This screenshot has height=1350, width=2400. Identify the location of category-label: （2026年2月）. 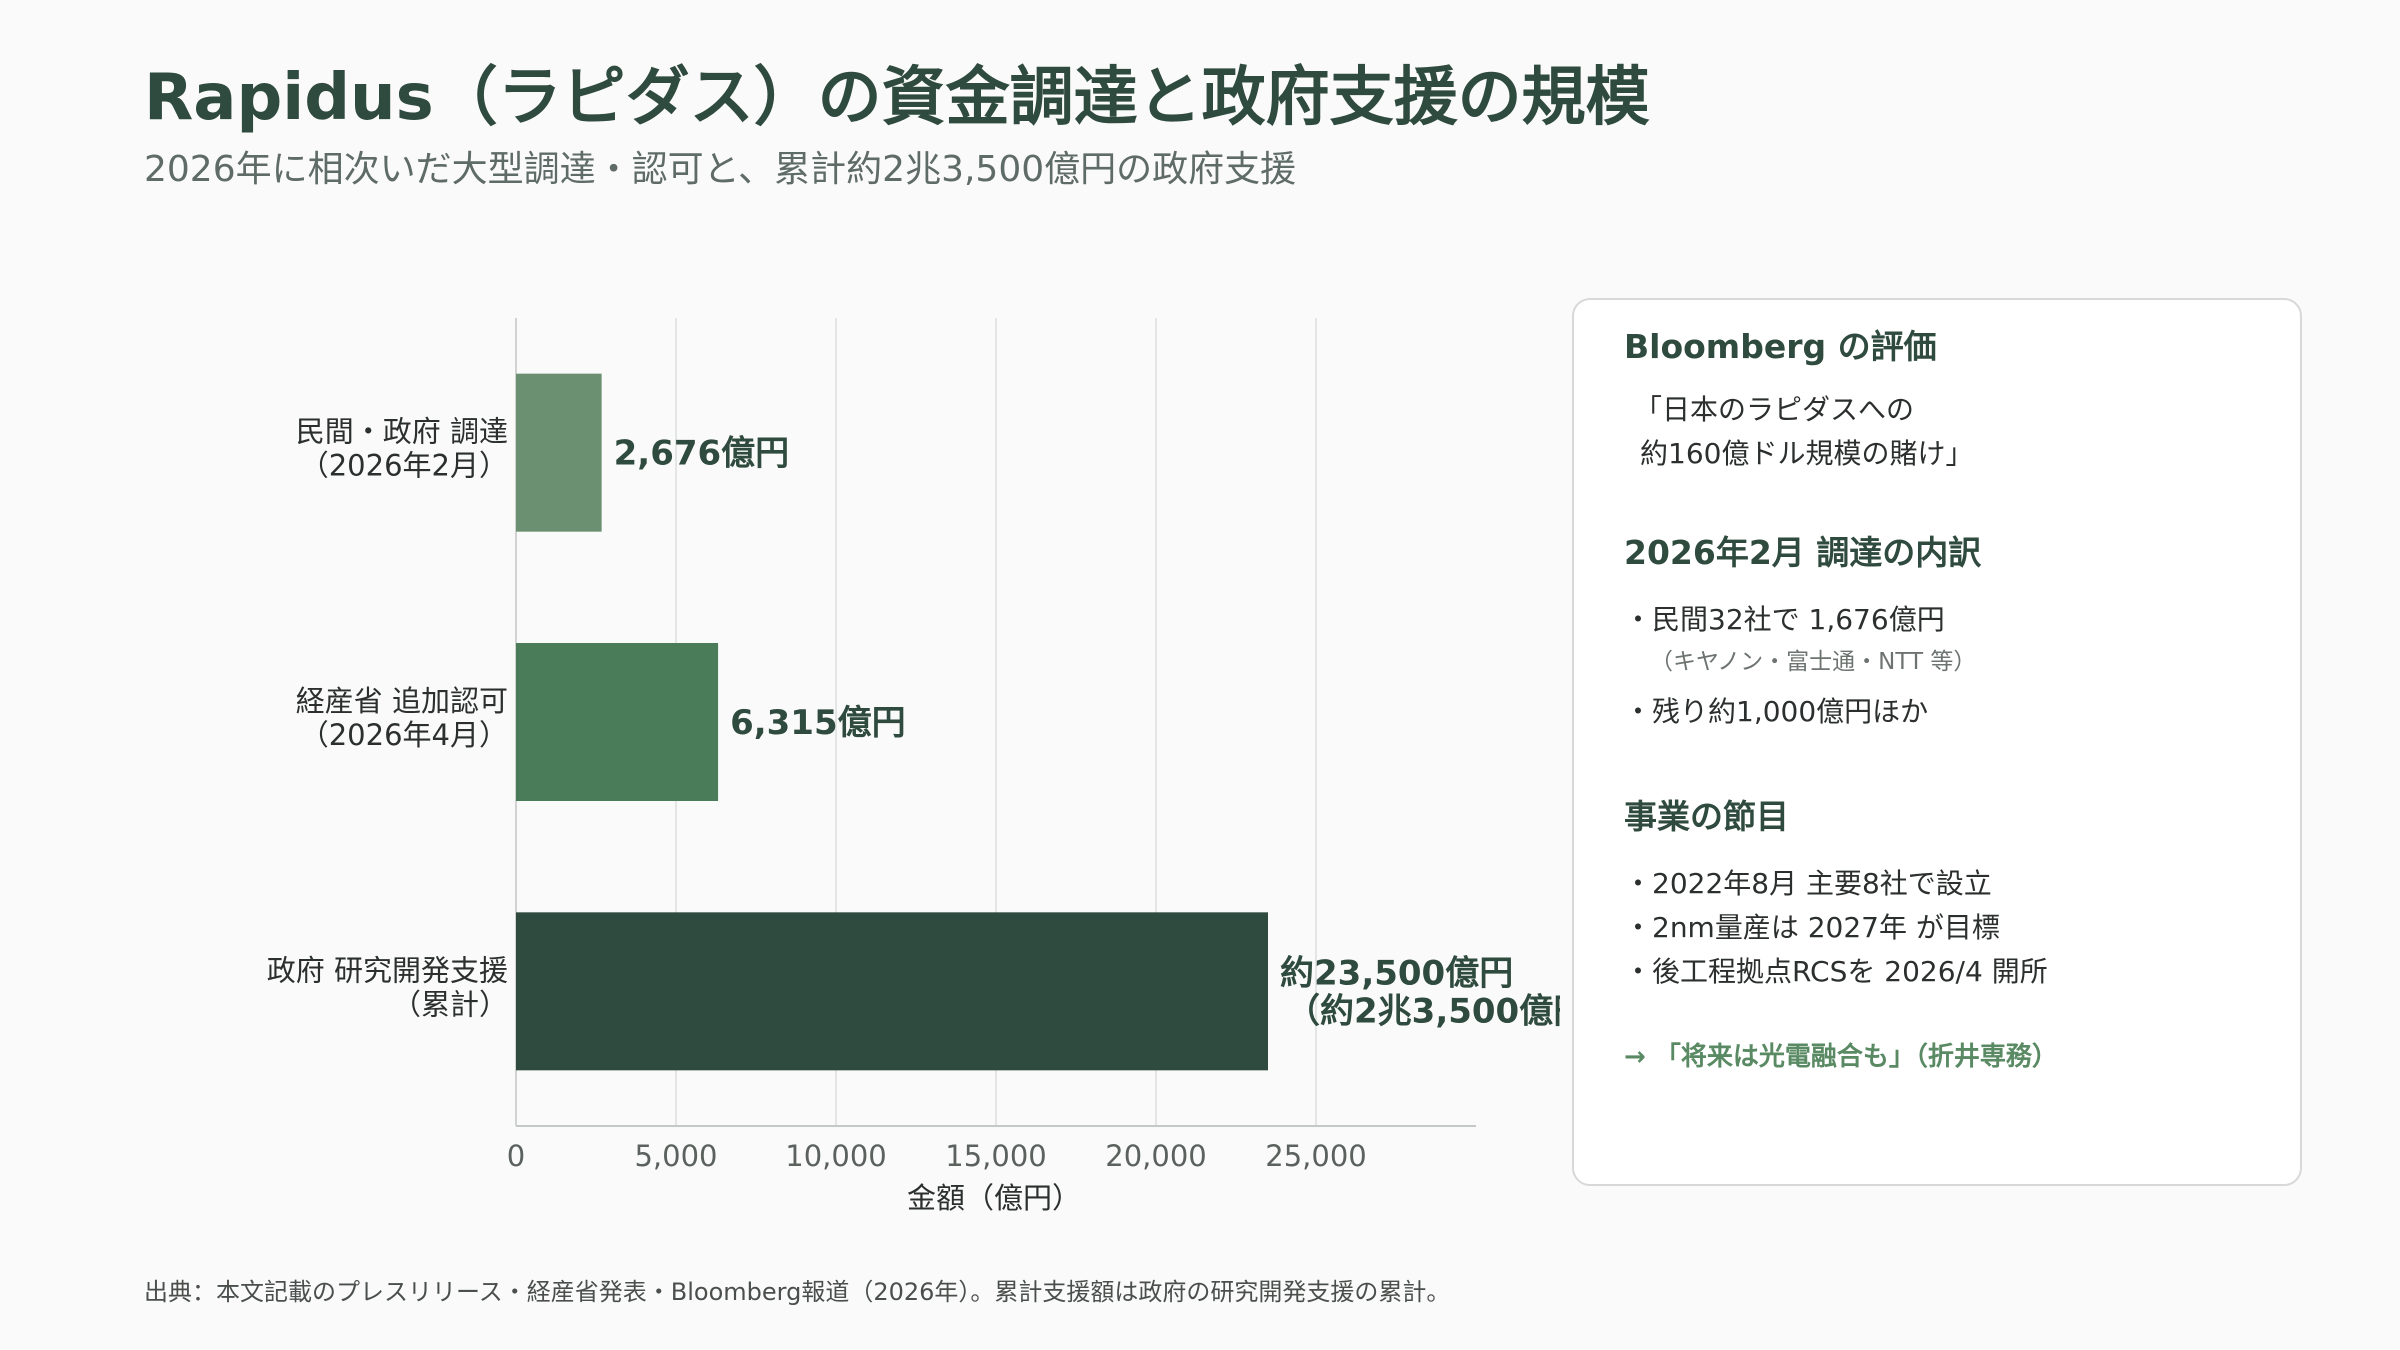
(404, 466).